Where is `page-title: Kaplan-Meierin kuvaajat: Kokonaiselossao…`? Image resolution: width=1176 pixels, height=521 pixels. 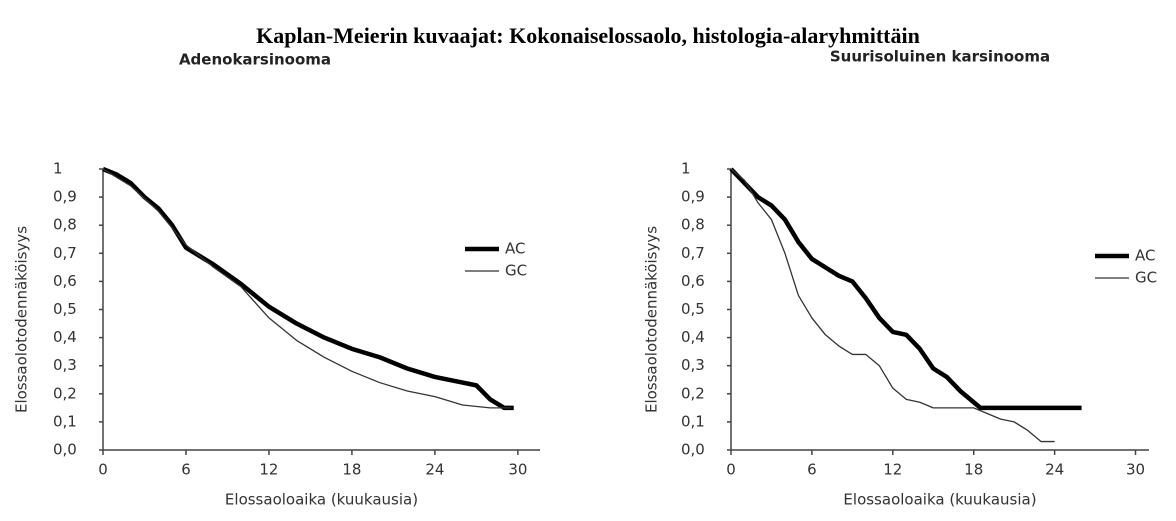 page-title: Kaplan-Meierin kuvaajat: Kokonaiselossao… is located at coordinates (588, 35).